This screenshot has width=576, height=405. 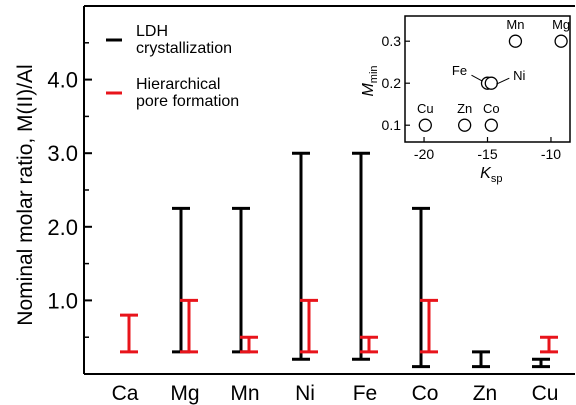 What do you see at coordinates (365, 393) in the screenshot?
I see `x-tick-label: Fe` at bounding box center [365, 393].